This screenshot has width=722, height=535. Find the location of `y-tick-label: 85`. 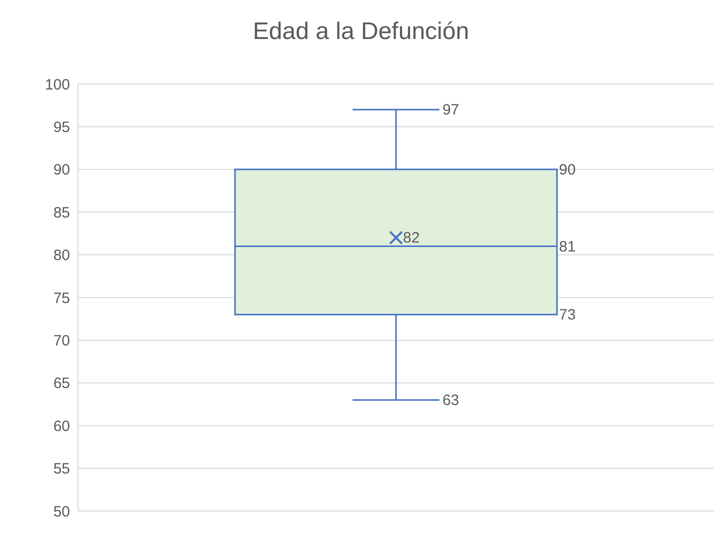

y-tick-label: 85 is located at coordinates (61, 213).